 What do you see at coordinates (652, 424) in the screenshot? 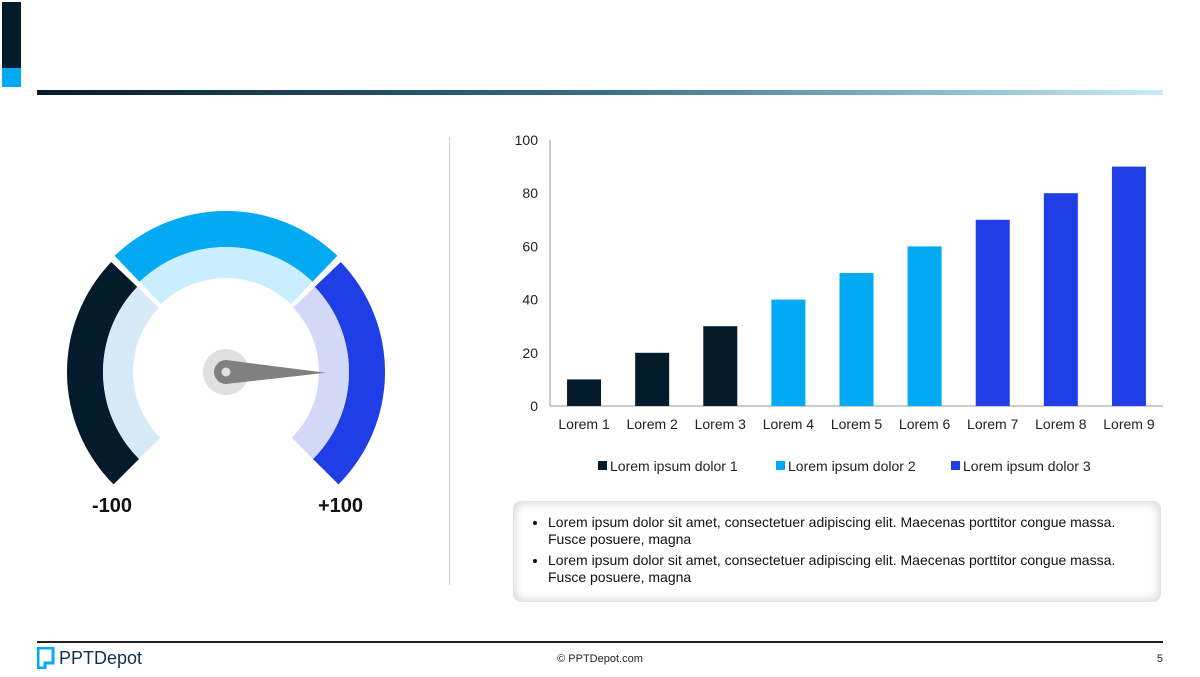
I see `x-tick-label: Lorem 2` at bounding box center [652, 424].